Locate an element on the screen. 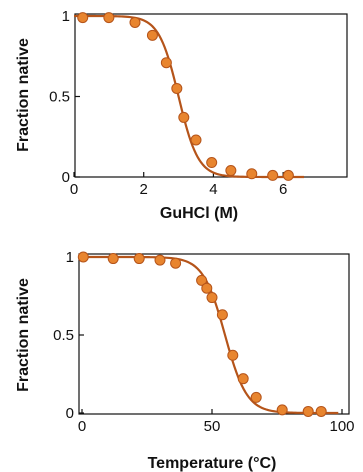 This screenshot has width=363, height=472. chart-guhcl-xtick-label: 0 is located at coordinates (74, 189).